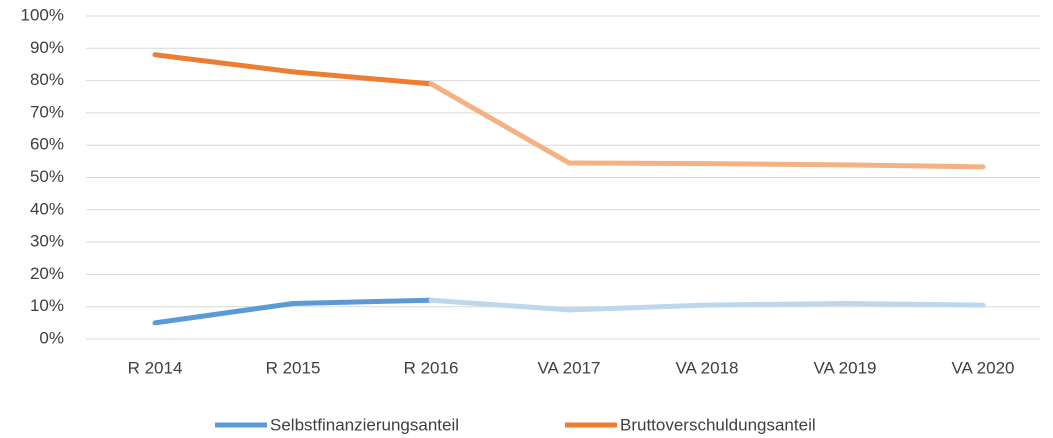 The width and height of the screenshot is (1053, 438). Describe the element at coordinates (47, 241) in the screenshot. I see `y-tick-label: 30%` at that location.